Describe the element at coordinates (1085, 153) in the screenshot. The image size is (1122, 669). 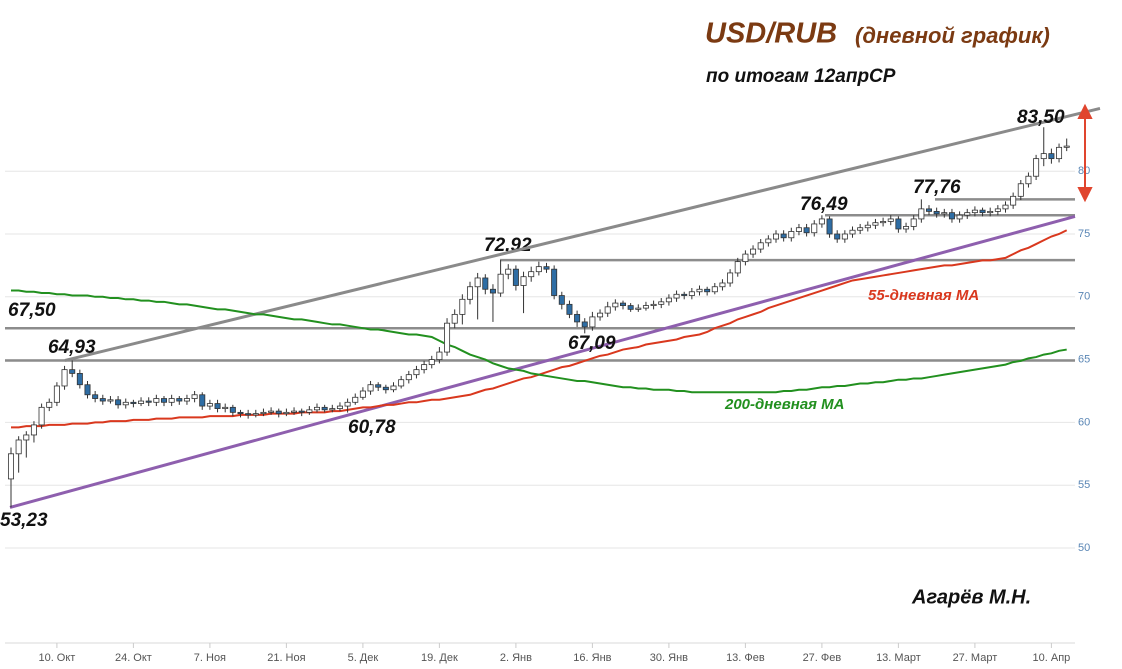
I see `range-arrow` at that location.